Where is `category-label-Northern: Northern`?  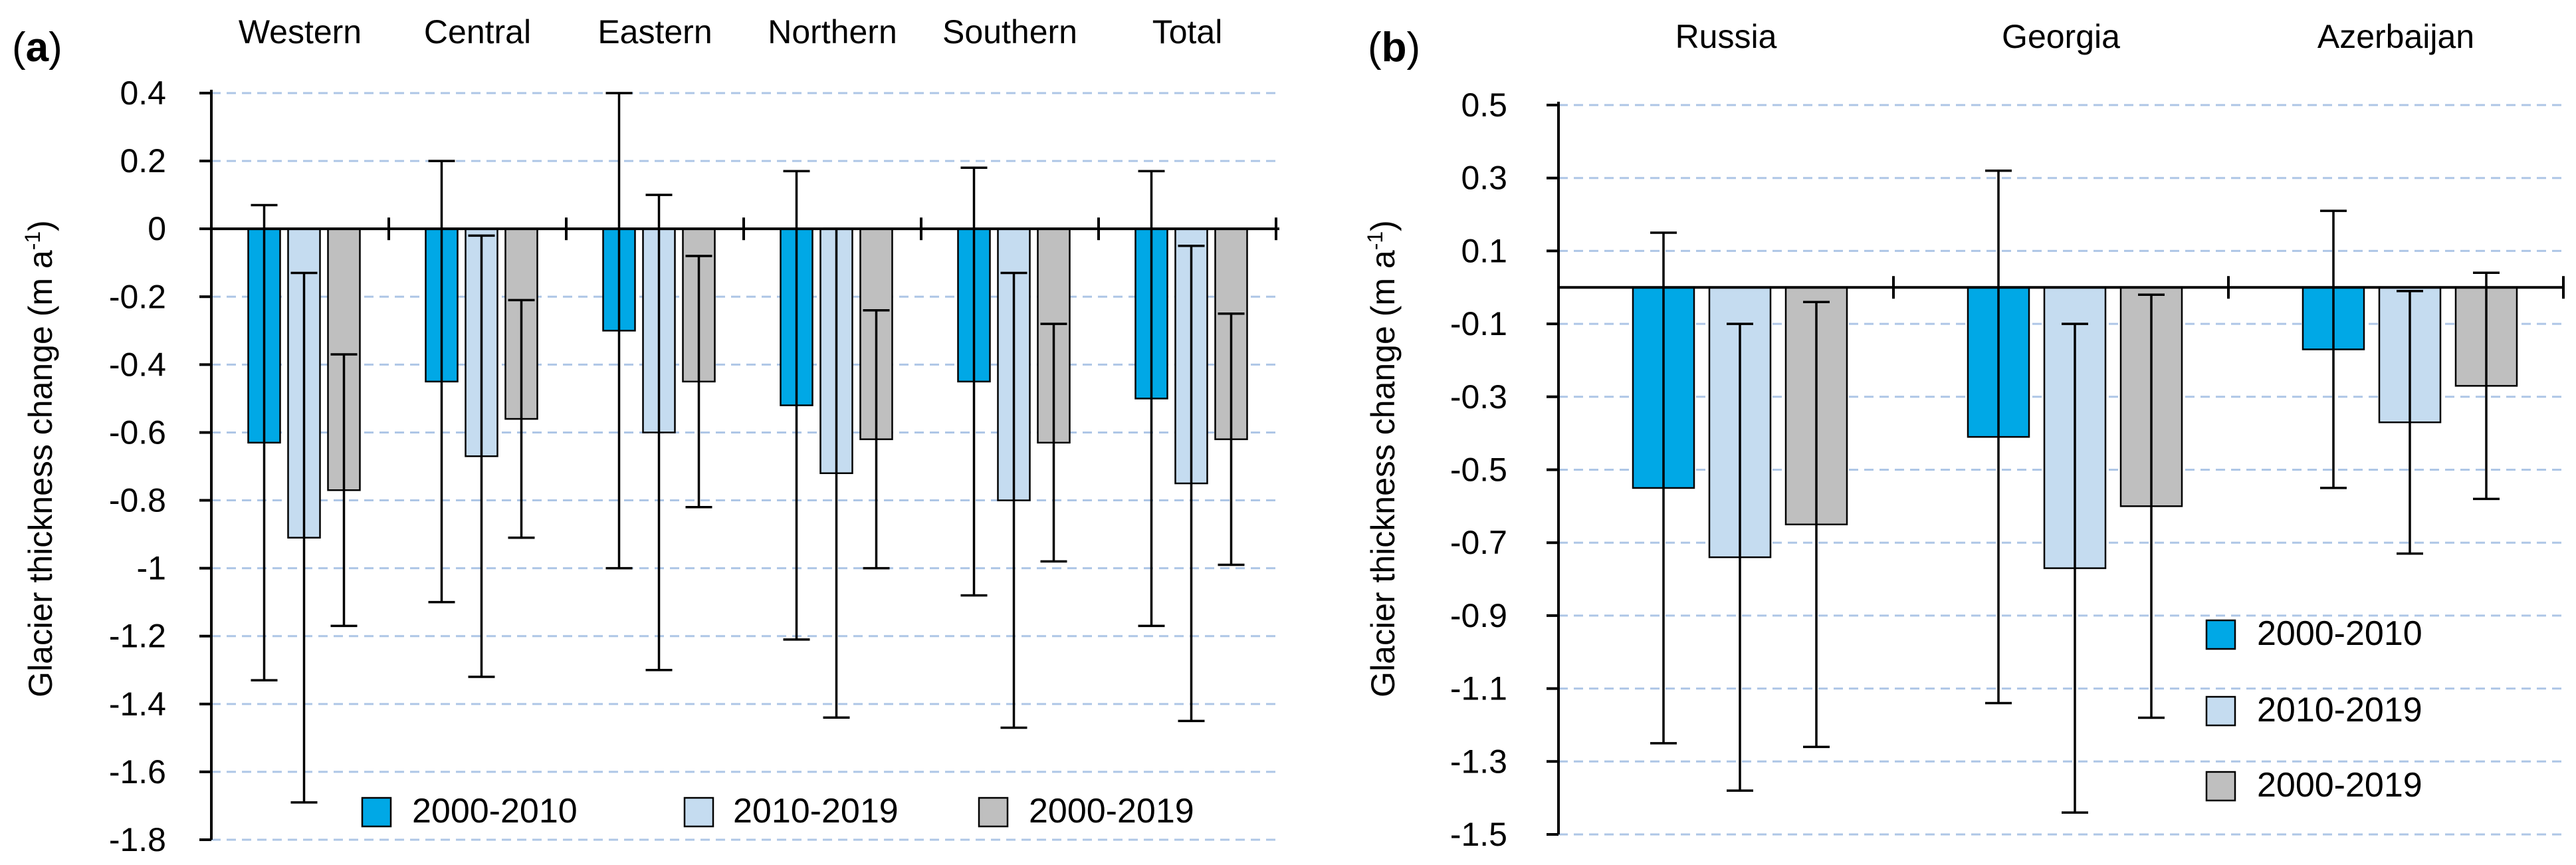
category-label-Northern: Northern is located at coordinates (832, 32).